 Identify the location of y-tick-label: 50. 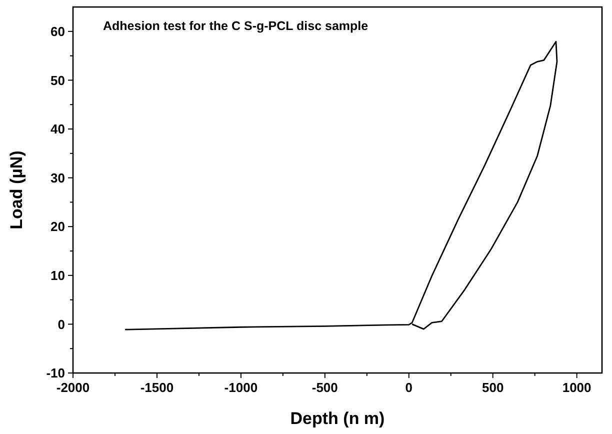
(57, 80).